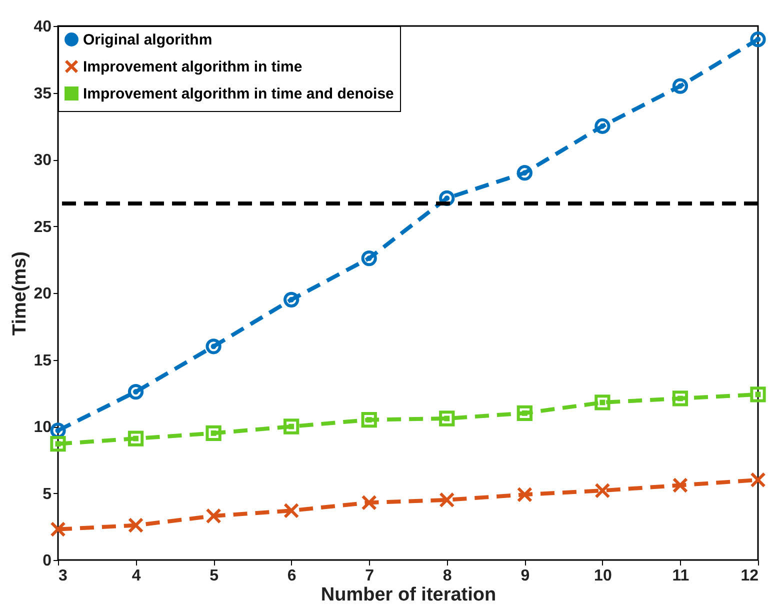 Image resolution: width=769 pixels, height=616 pixels. Describe the element at coordinates (291, 576) in the screenshot. I see `x-tick-label: 6` at that location.